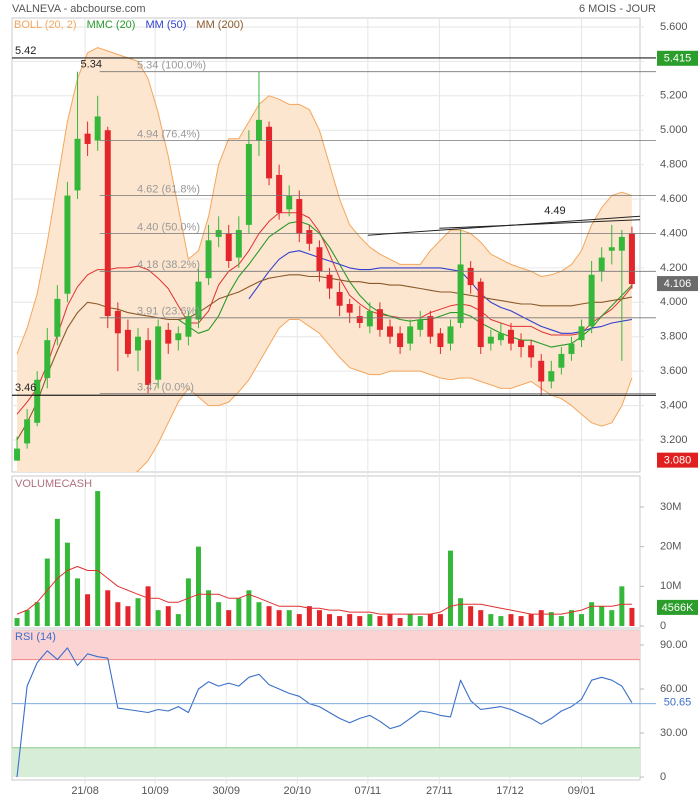  I want to click on rsi-zone, so click(326, 645).